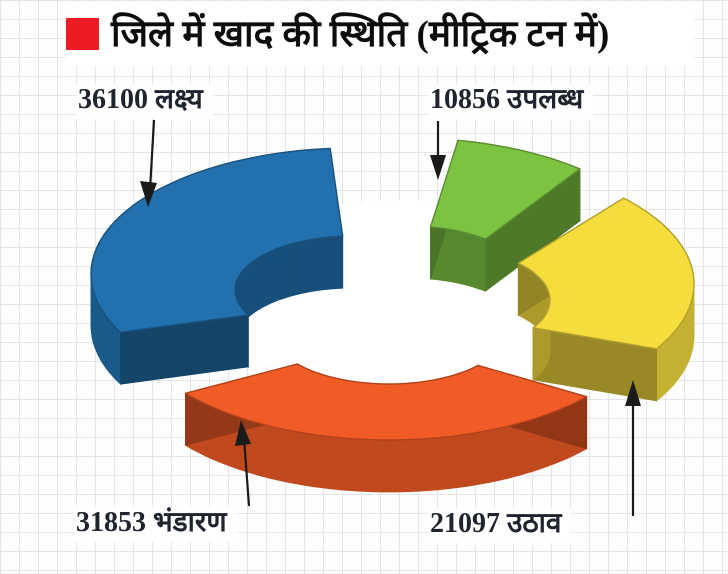 The width and height of the screenshot is (728, 574). What do you see at coordinates (386, 428) in the screenshot?
I see `segment-storage` at bounding box center [386, 428].